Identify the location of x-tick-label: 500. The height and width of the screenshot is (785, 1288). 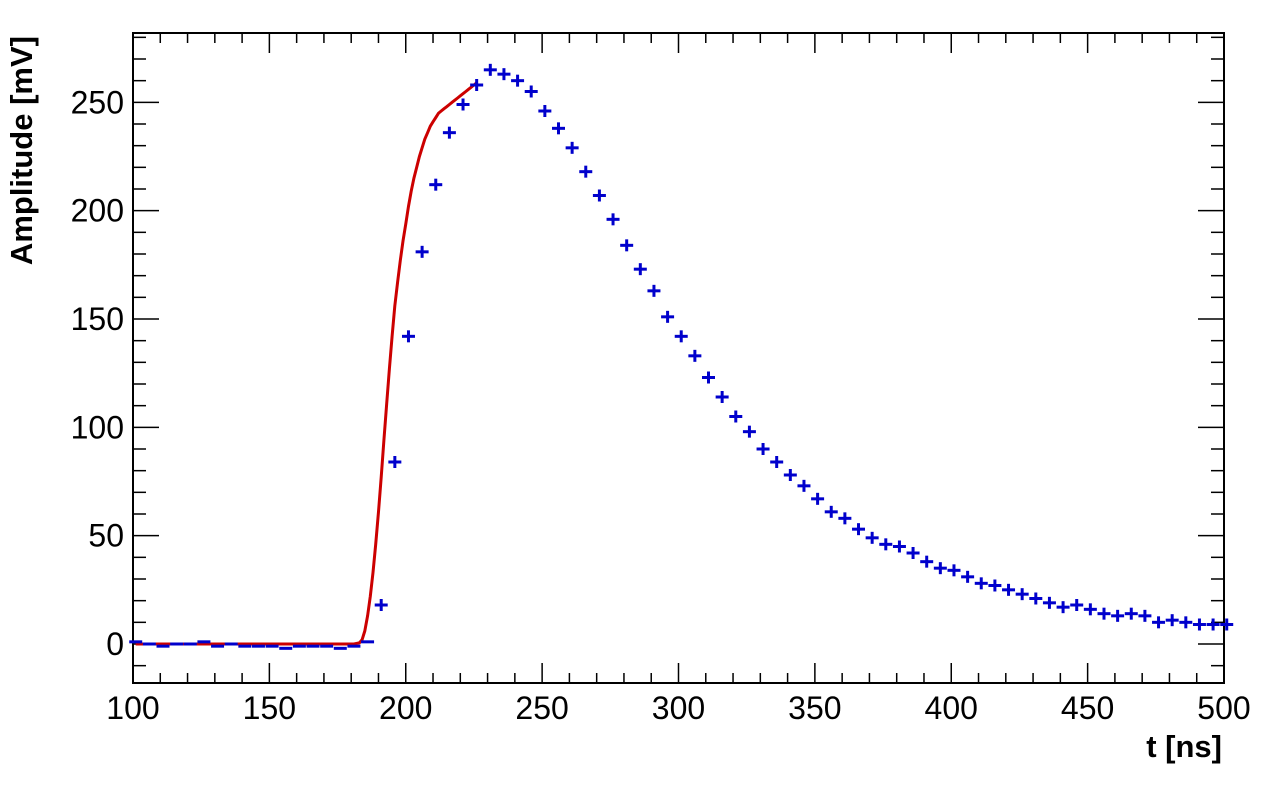
(1223, 708).